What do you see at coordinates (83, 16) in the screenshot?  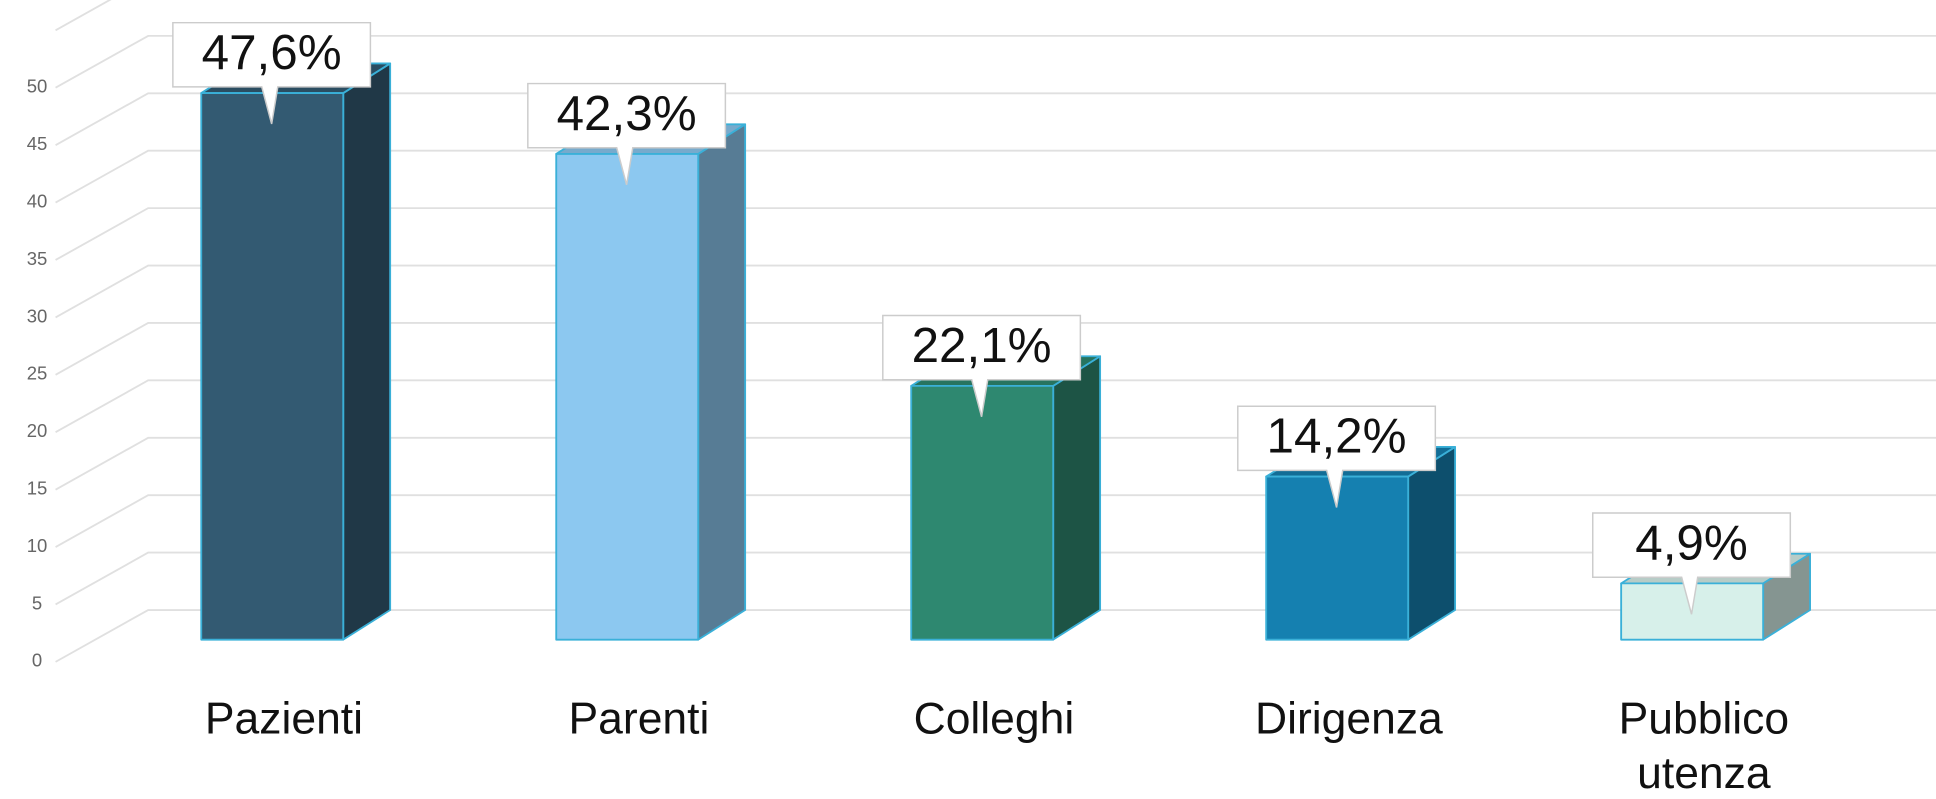 I see `frame-line` at bounding box center [83, 16].